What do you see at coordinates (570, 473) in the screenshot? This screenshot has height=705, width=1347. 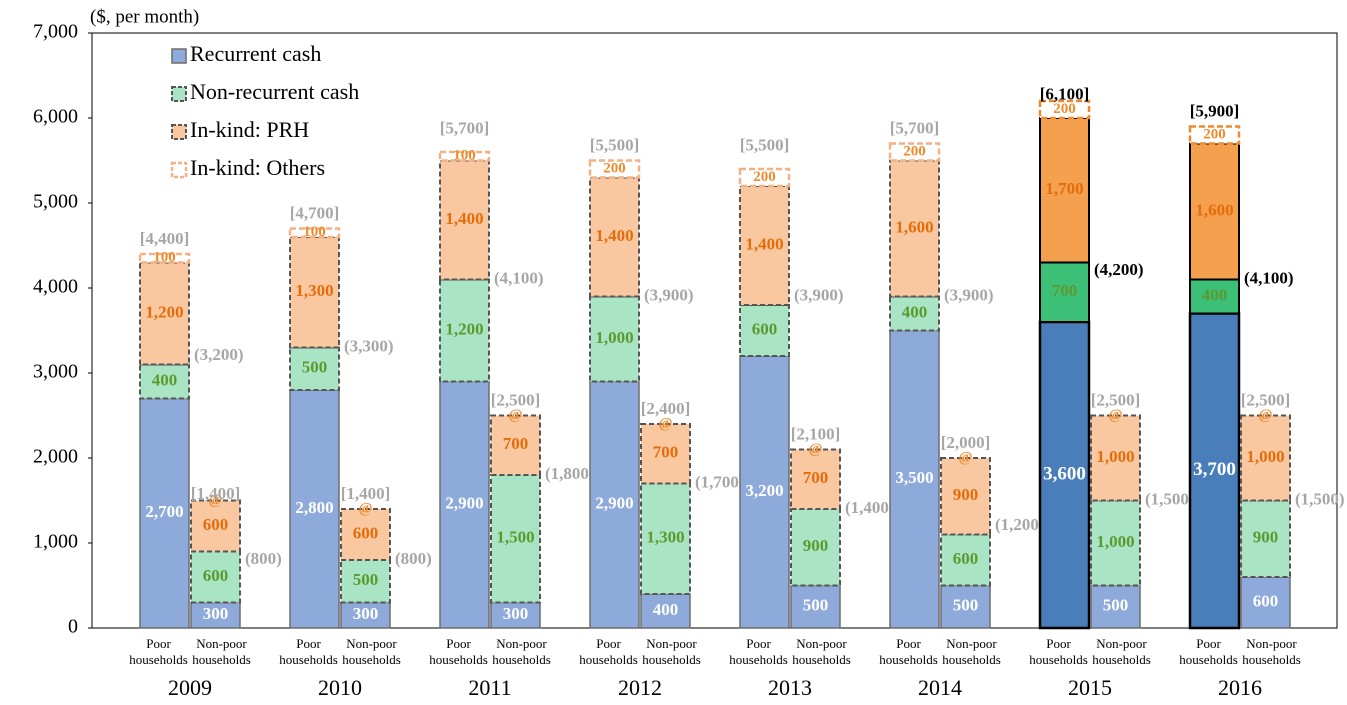 I see `subtotal-label: (1,800)` at bounding box center [570, 473].